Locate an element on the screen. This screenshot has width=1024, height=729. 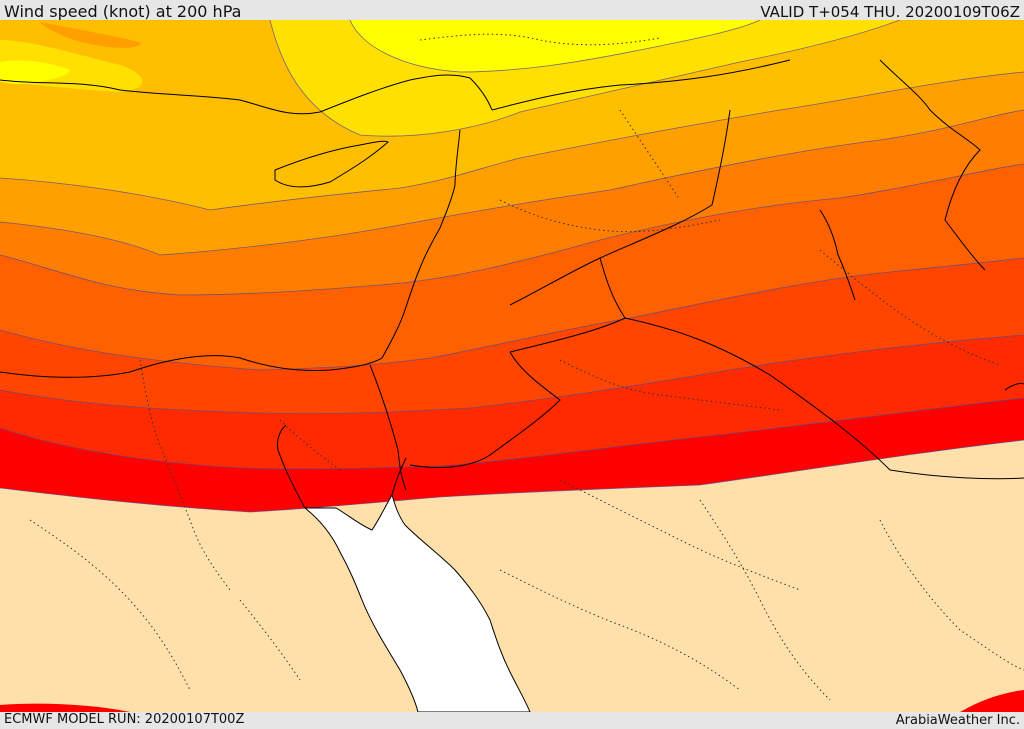
wind-patch-sw is located at coordinates (65, 707).